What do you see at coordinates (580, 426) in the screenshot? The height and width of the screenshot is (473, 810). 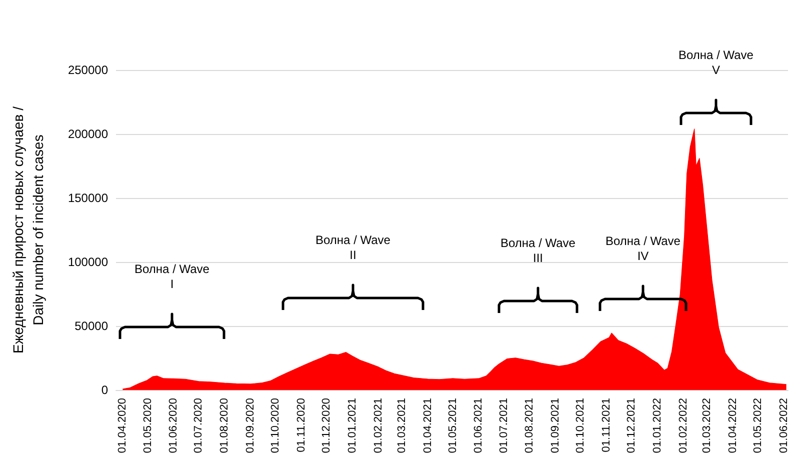 I see `x-tick-label: 01.10.2021` at bounding box center [580, 426].